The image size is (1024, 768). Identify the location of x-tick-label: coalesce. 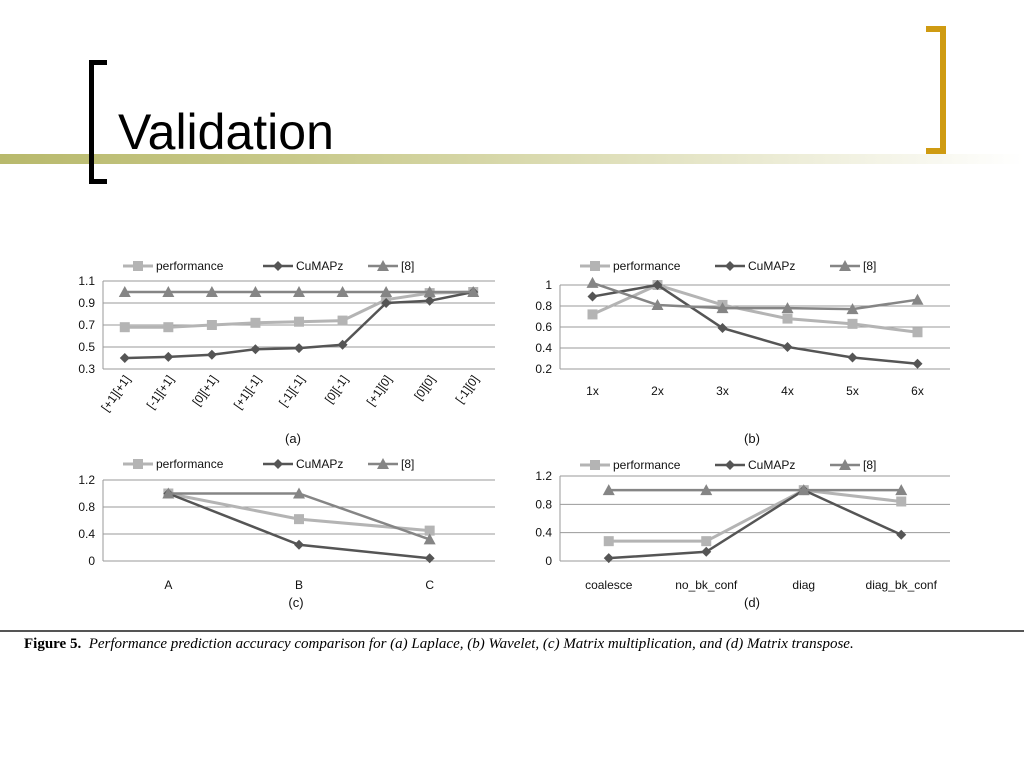
(609, 585).